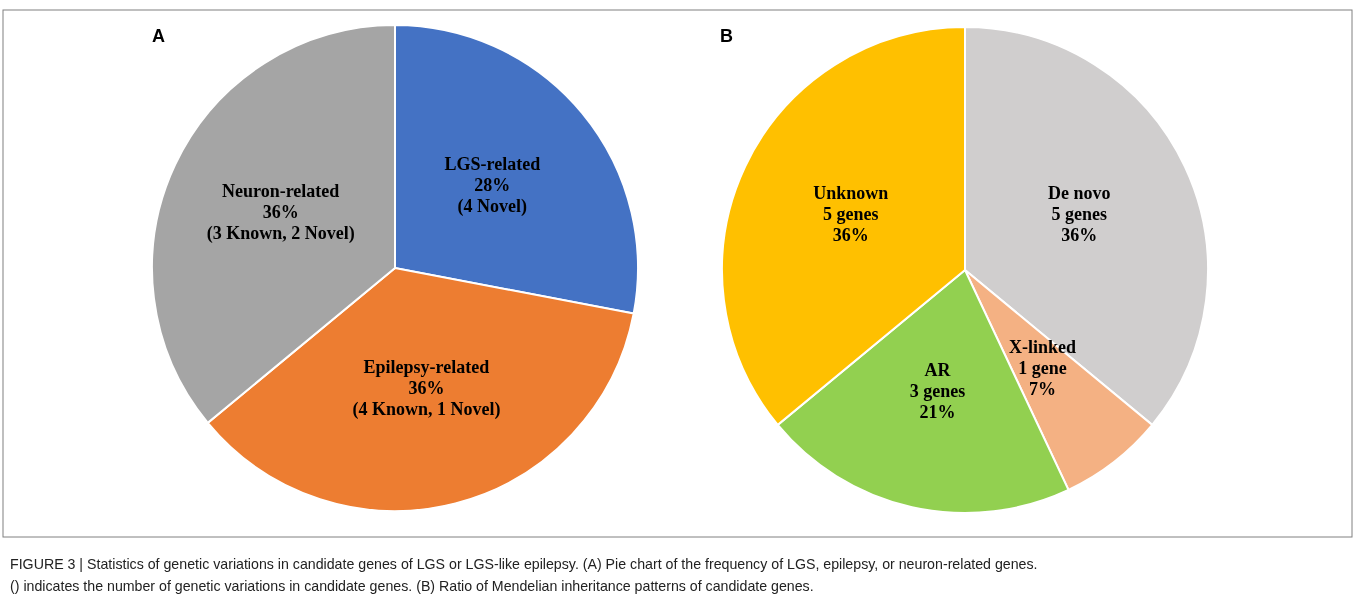 The width and height of the screenshot is (1357, 602). What do you see at coordinates (281, 191) in the screenshot?
I see `slice-label: Neuron-related` at bounding box center [281, 191].